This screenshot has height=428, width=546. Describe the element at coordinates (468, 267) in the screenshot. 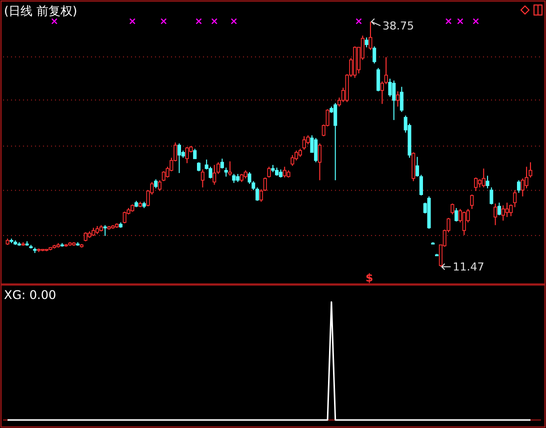

I see `annotation: 11.47` at that location.